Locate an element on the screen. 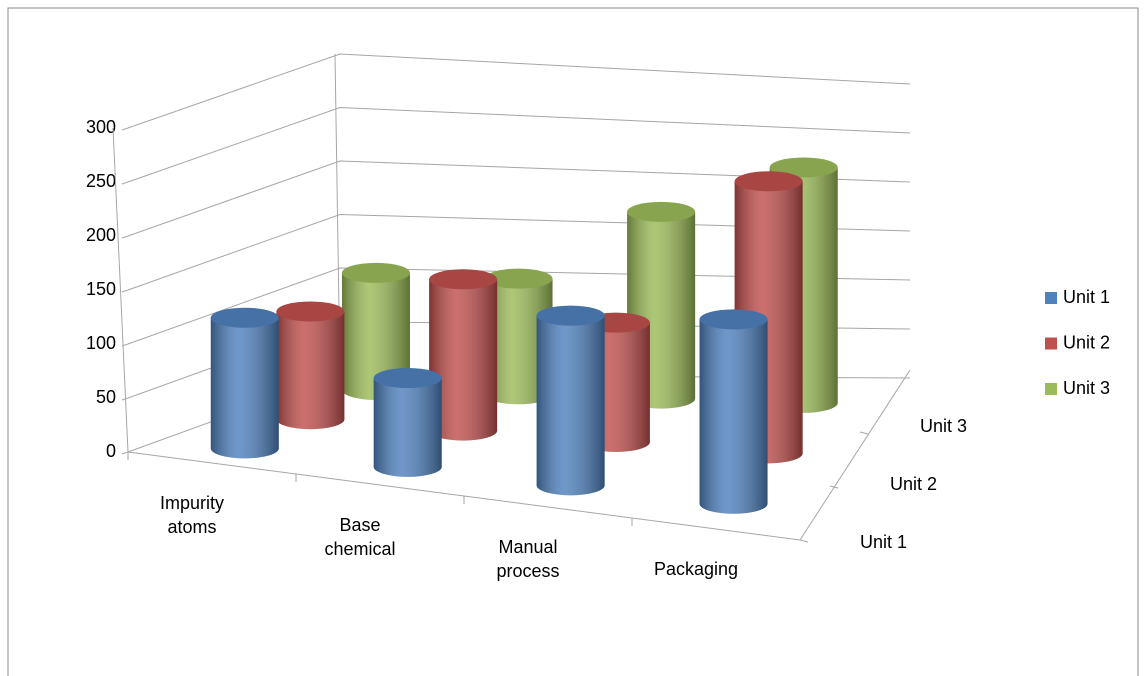  legend-label: Unit 2 is located at coordinates (1086, 342).